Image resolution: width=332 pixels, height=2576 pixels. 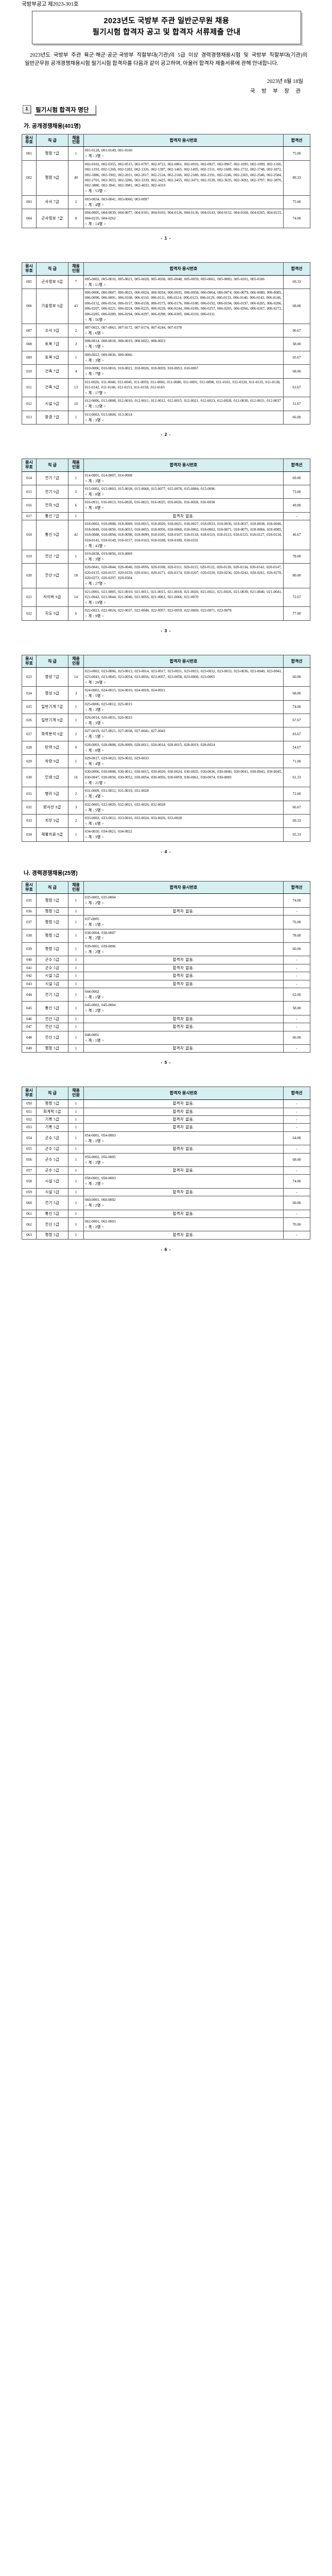 I want to click on page-number: - 4 -, so click(x=166, y=851).